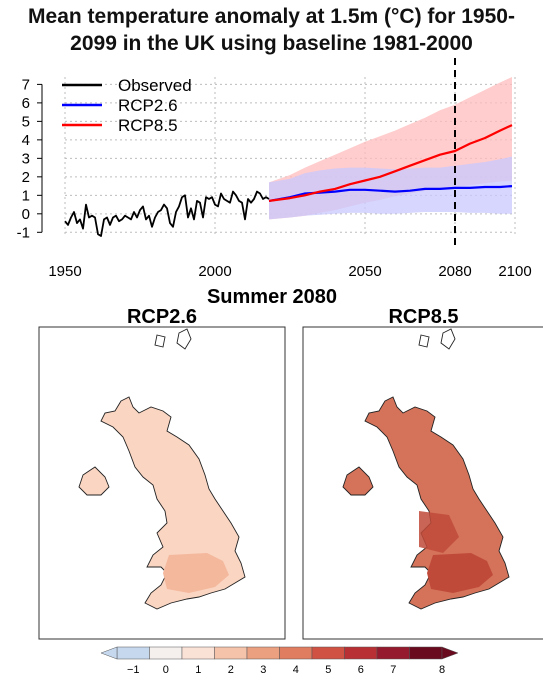 This screenshot has width=543, height=682. What do you see at coordinates (26, 103) in the screenshot?
I see `y-tick-label: 6` at bounding box center [26, 103].